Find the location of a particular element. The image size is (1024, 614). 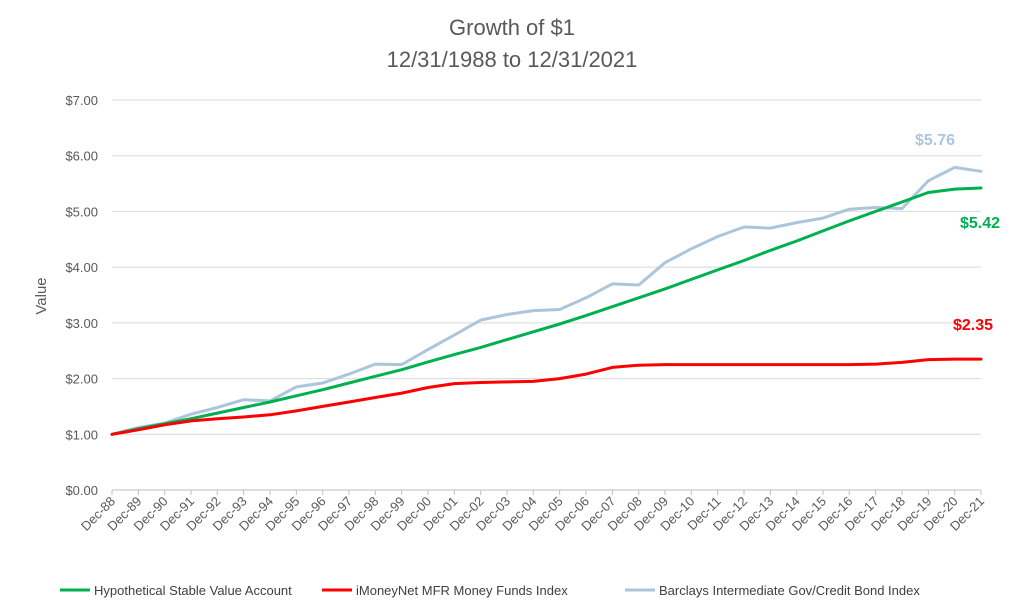

chart-subtitle: 12/31/1988 to 12/31/2021 is located at coordinates (512, 59).